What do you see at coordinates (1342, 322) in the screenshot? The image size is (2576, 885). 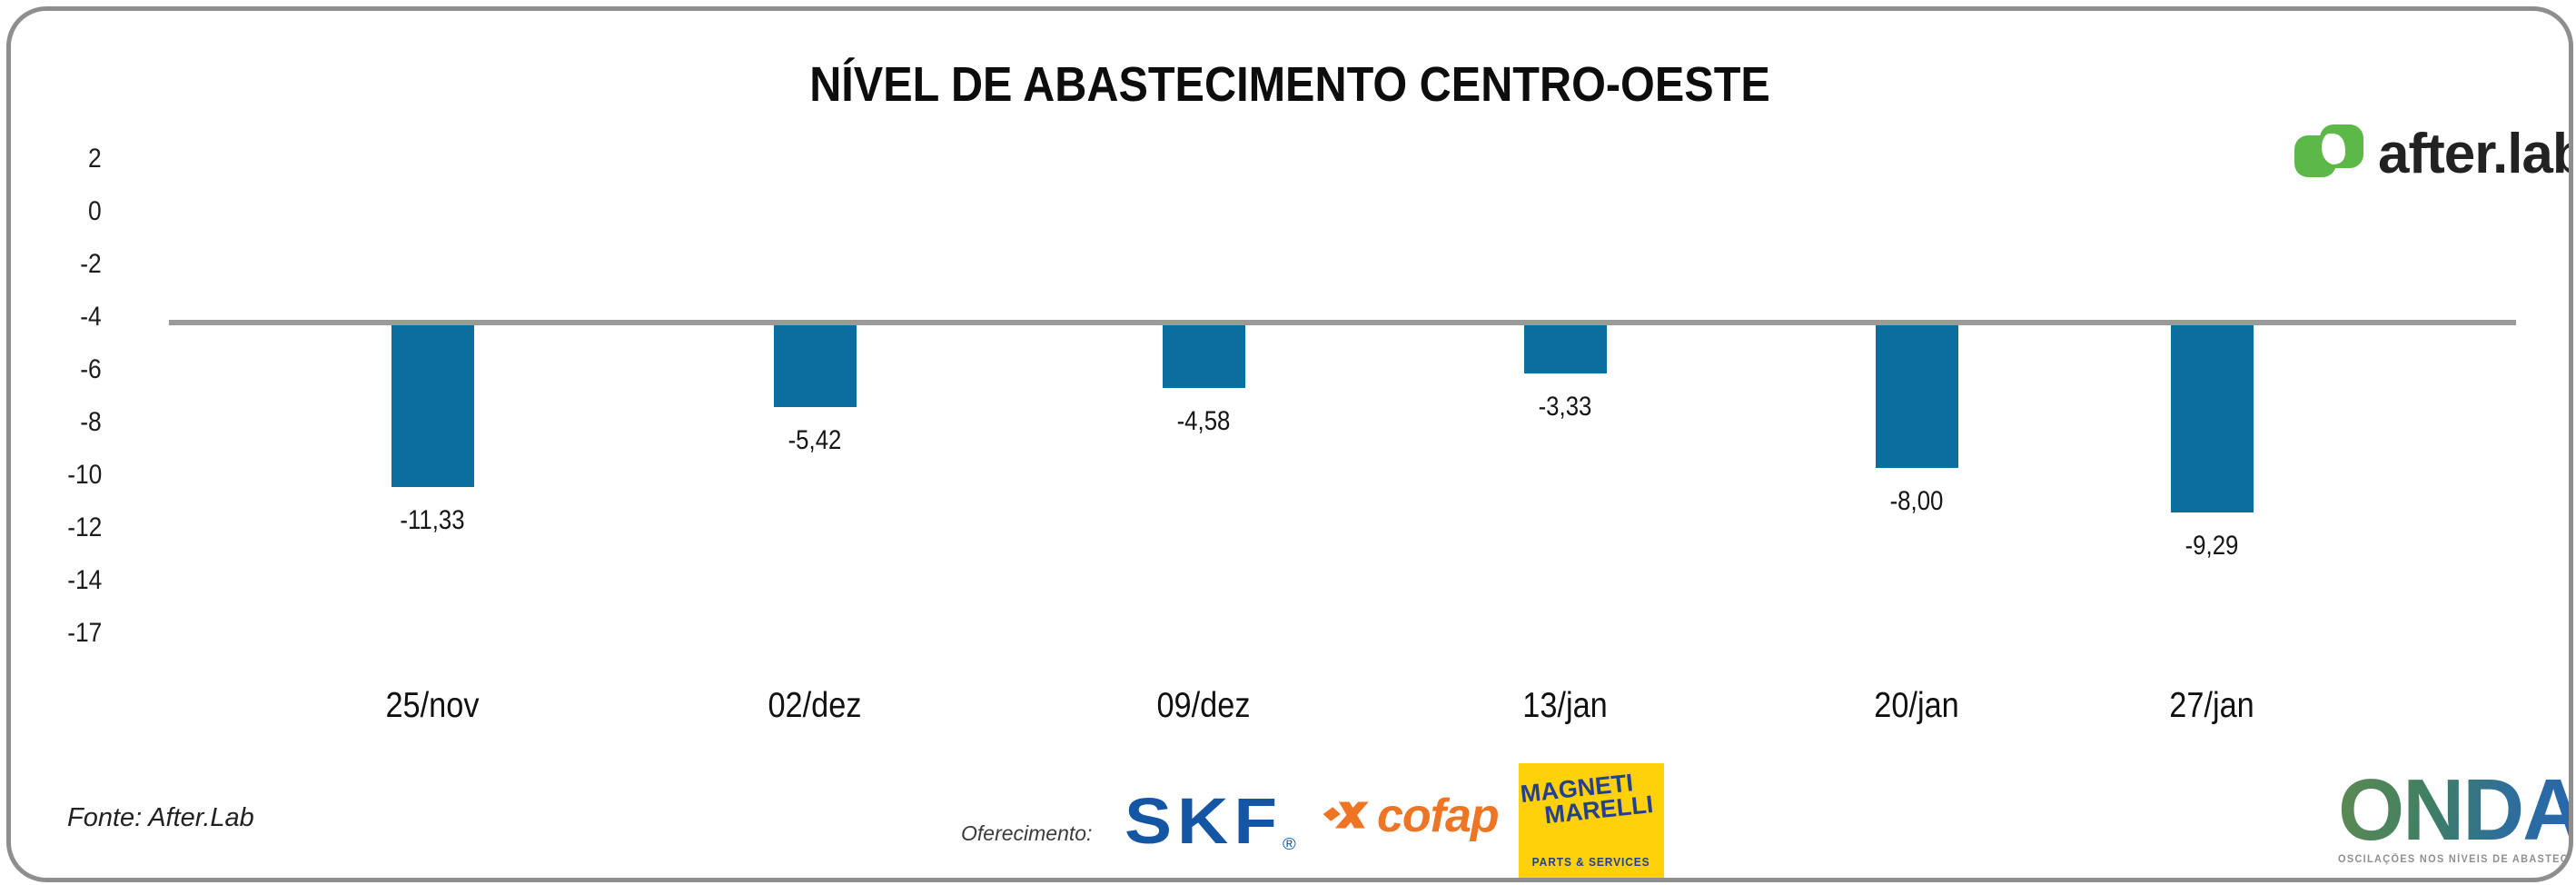 I see `baseline-axis-line` at bounding box center [1342, 322].